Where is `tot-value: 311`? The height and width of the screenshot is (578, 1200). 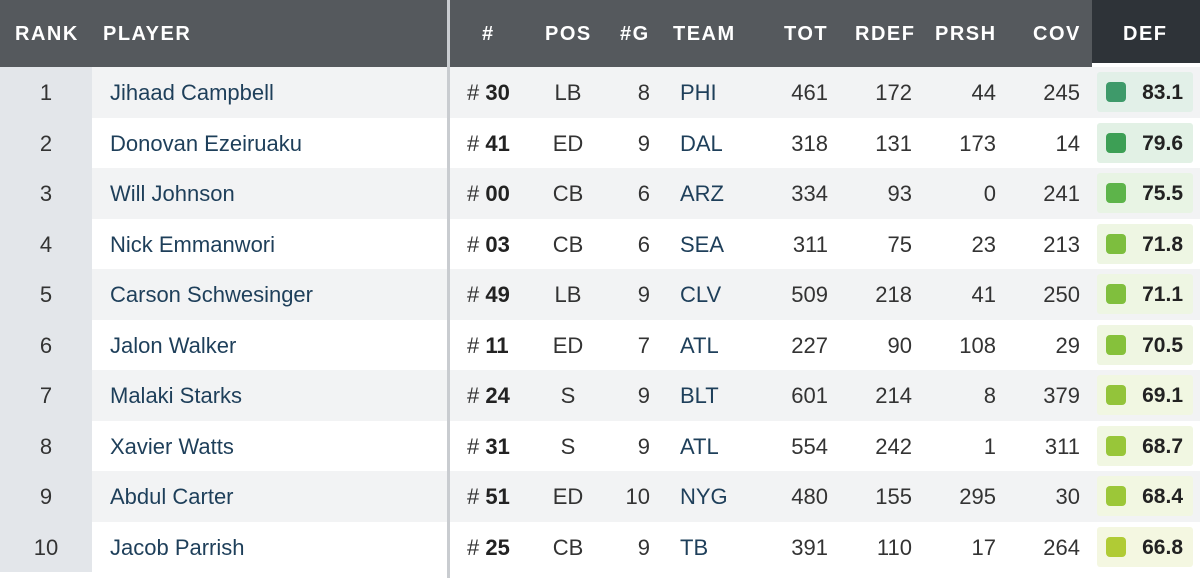
tot-value: 311 is located at coordinates (810, 244).